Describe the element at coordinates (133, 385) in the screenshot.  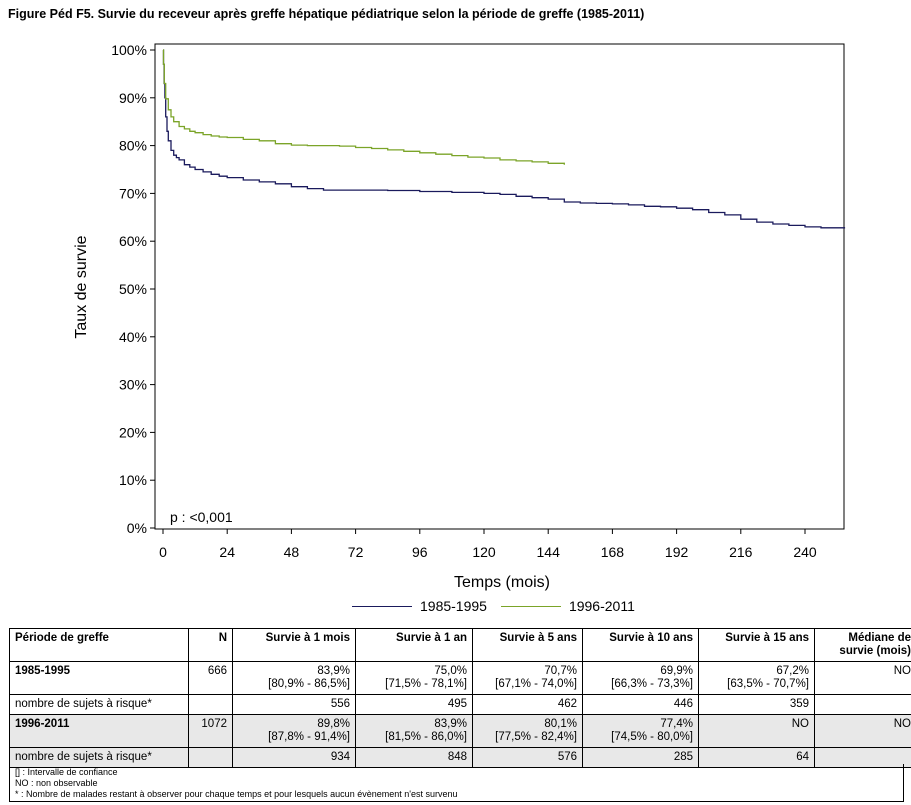
I see `y-tick-label: 30%` at that location.